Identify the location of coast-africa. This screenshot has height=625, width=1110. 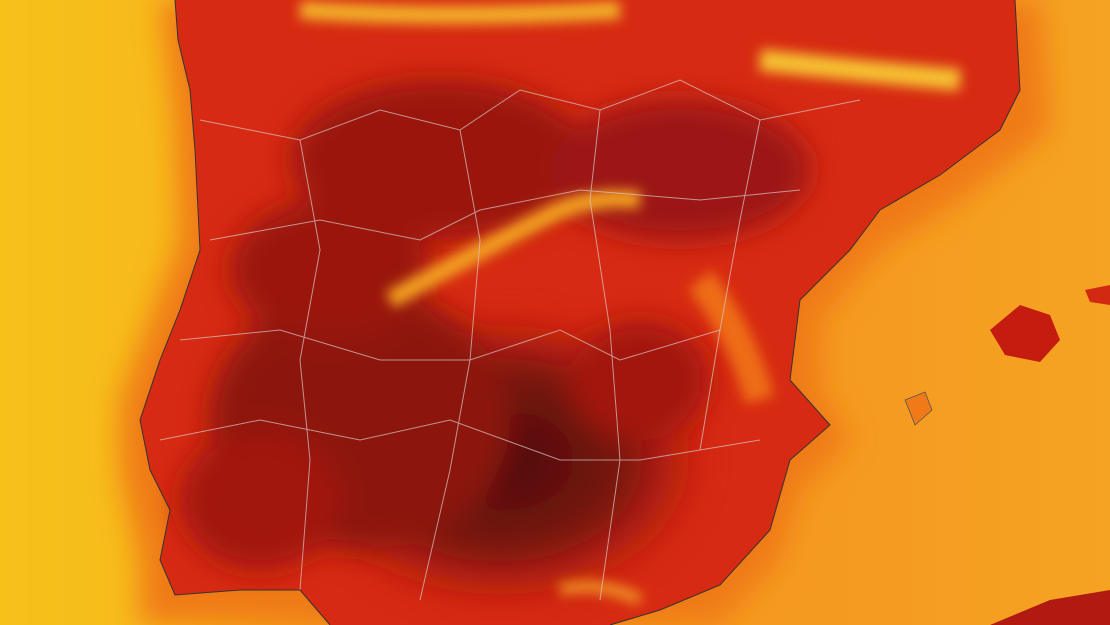
(1050, 607).